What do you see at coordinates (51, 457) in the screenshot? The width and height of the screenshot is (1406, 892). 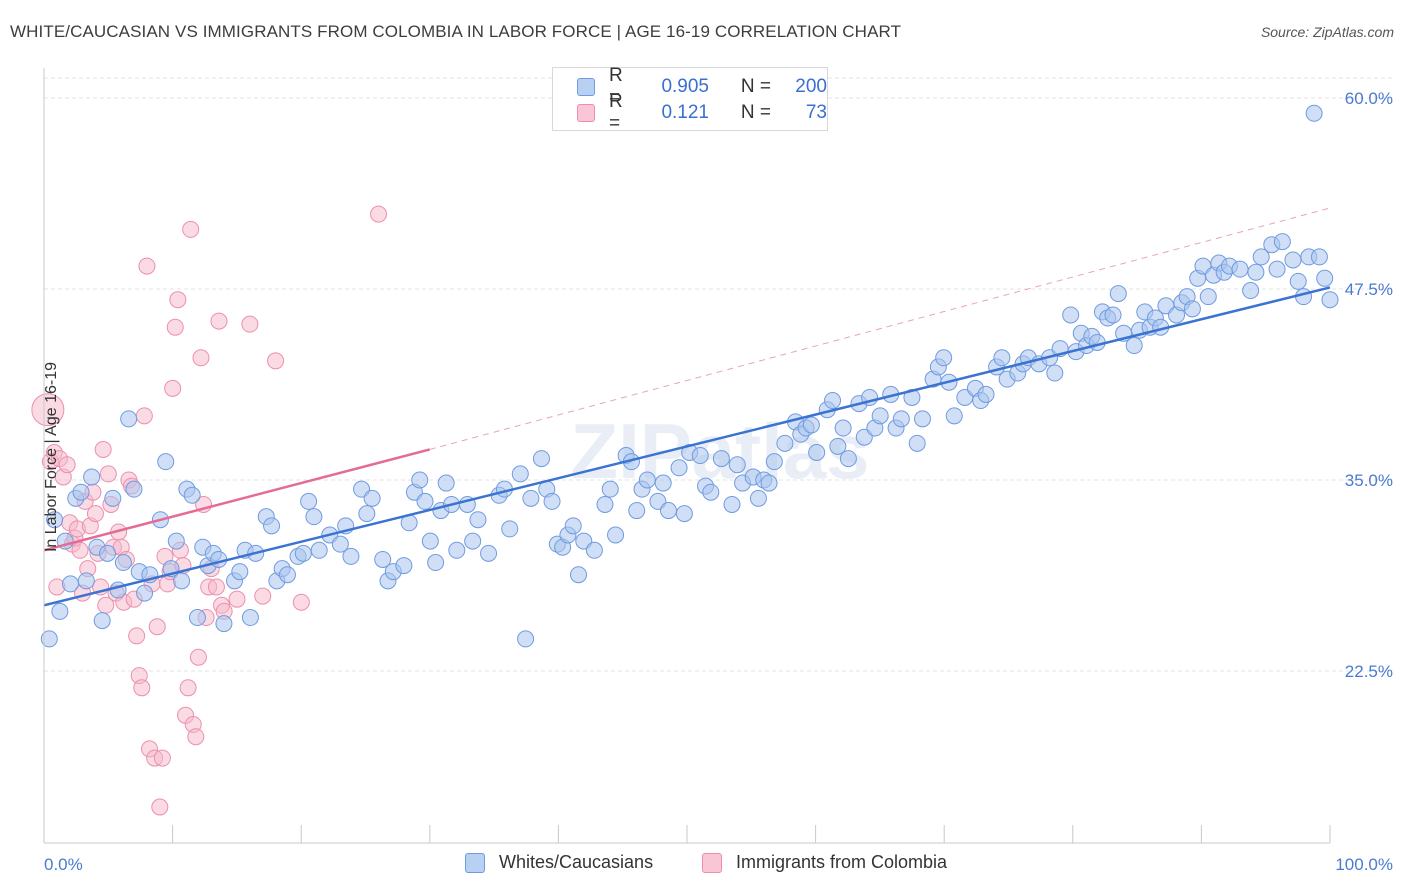 I see `y-axis-label: In Labor Force | Age 16-19` at bounding box center [51, 457].